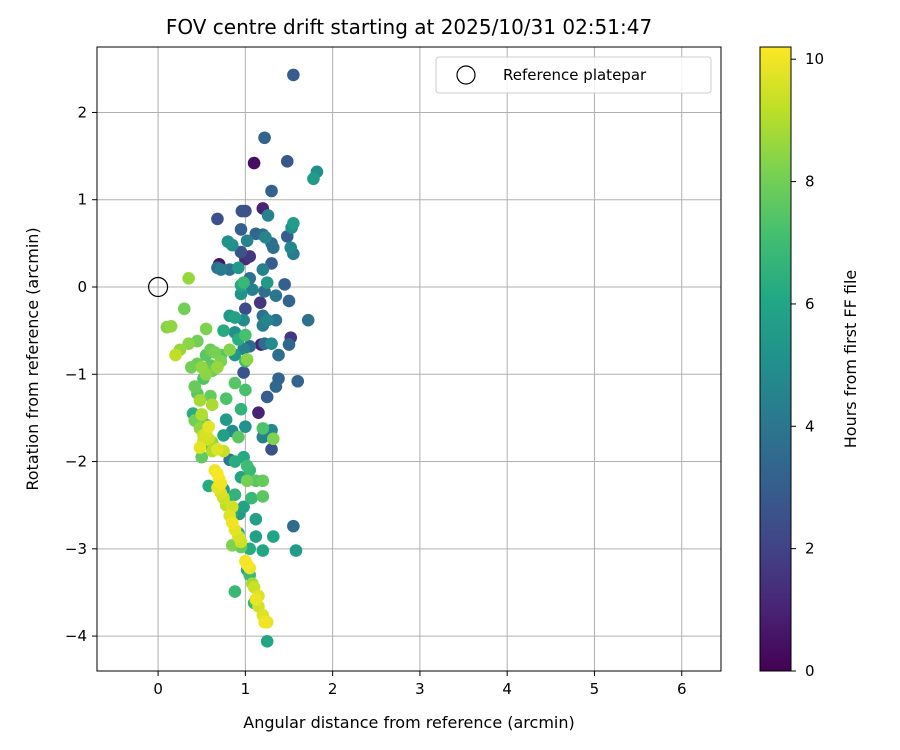 The width and height of the screenshot is (900, 750). I want to click on y-tick-label: 0, so click(82, 287).